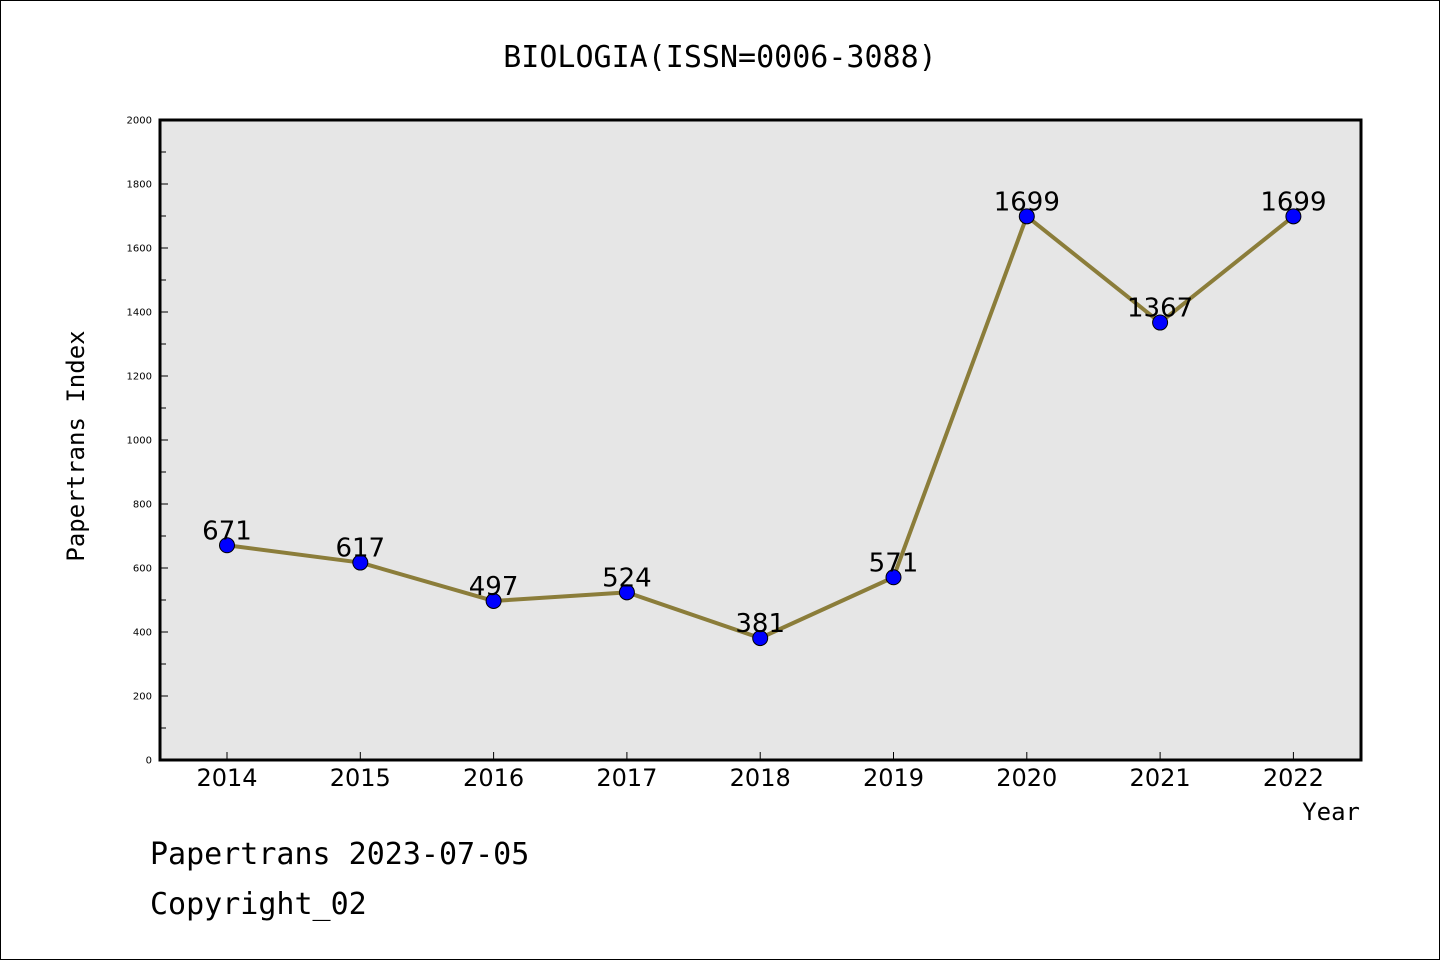 This screenshot has height=960, width=1440. Describe the element at coordinates (719, 57) in the screenshot. I see `chart-title: BIOLOGIA(ISSN=0006-3088)` at that location.